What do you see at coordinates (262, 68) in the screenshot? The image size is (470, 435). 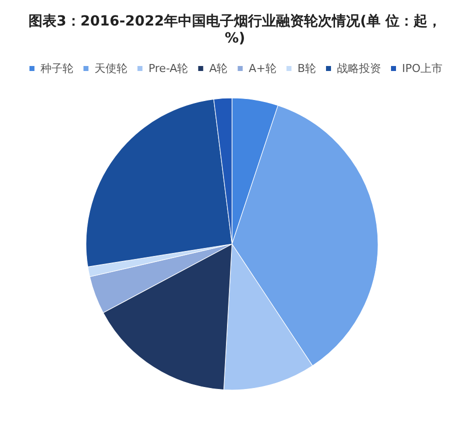 I see `legend-label: A+轮` at bounding box center [262, 68].